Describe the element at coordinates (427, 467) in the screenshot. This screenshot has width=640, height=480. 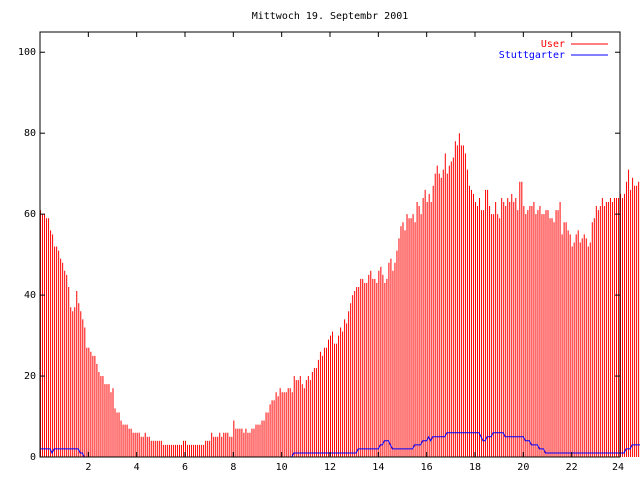
I see `x-tick-label: 16` at that location.